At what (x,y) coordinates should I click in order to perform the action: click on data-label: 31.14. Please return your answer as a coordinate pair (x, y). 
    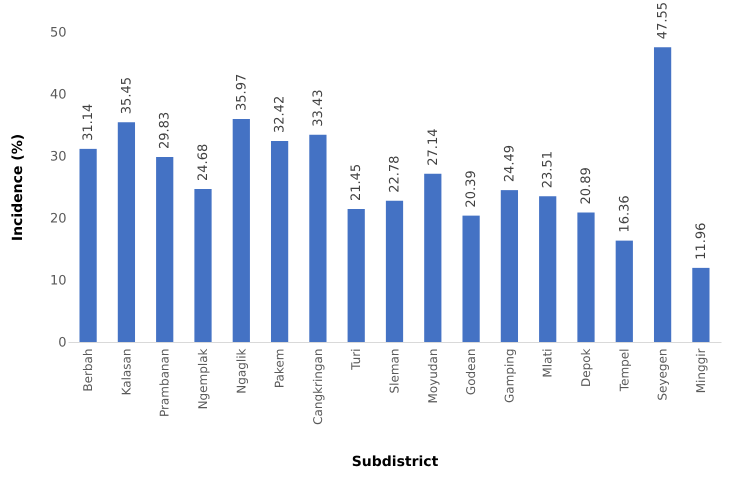
    Looking at the image, I should click on (88, 122).